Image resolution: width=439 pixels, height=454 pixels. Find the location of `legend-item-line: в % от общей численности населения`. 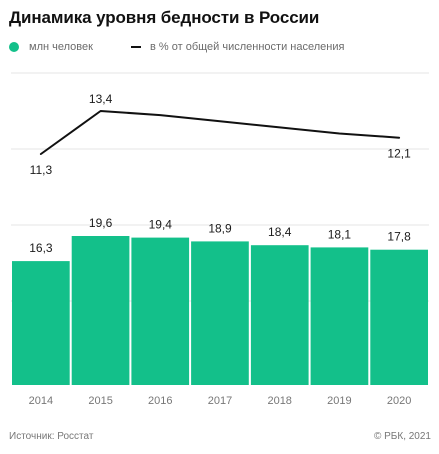

legend-item-line: в % от общей численности населения is located at coordinates (237, 47).